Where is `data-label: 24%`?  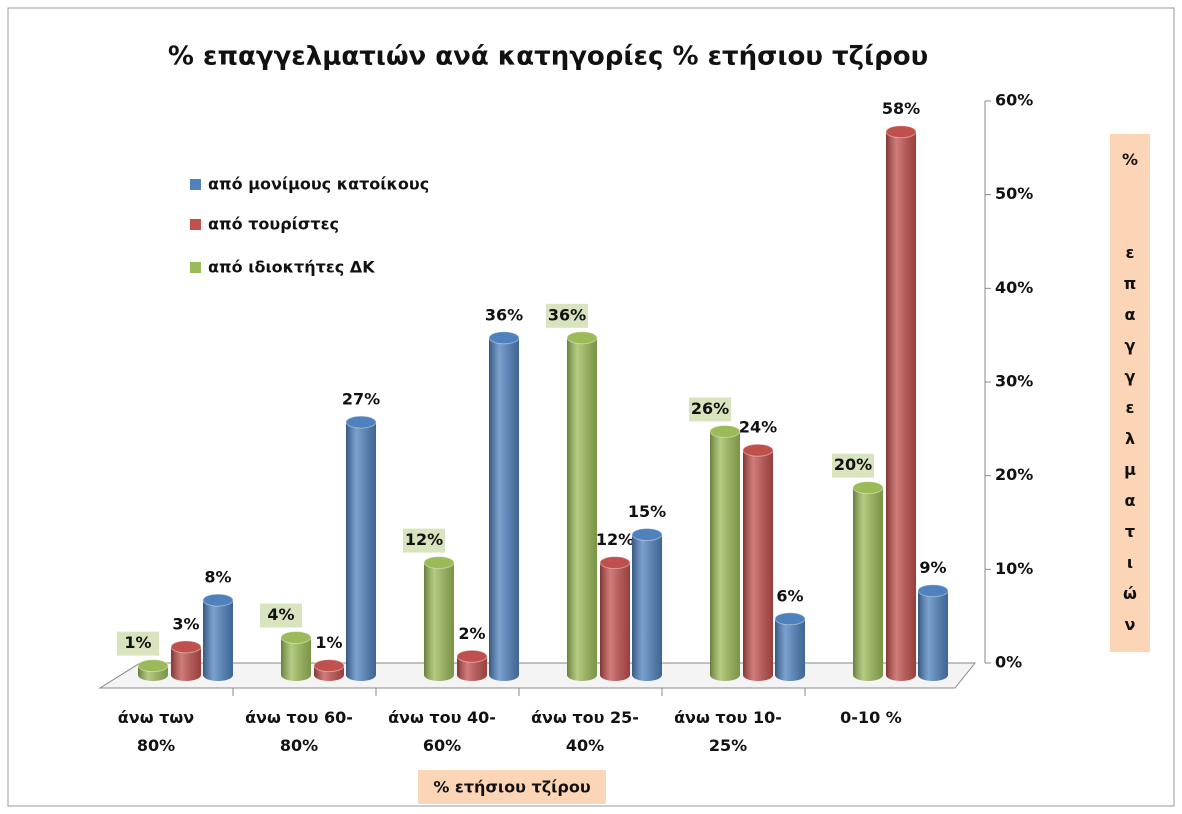
data-label: 24% is located at coordinates (758, 427).